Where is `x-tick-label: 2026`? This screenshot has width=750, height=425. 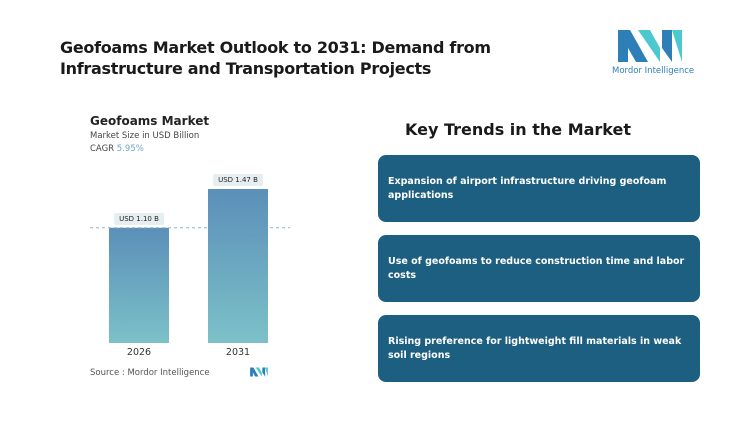 x-tick-label: 2026 is located at coordinates (139, 352).